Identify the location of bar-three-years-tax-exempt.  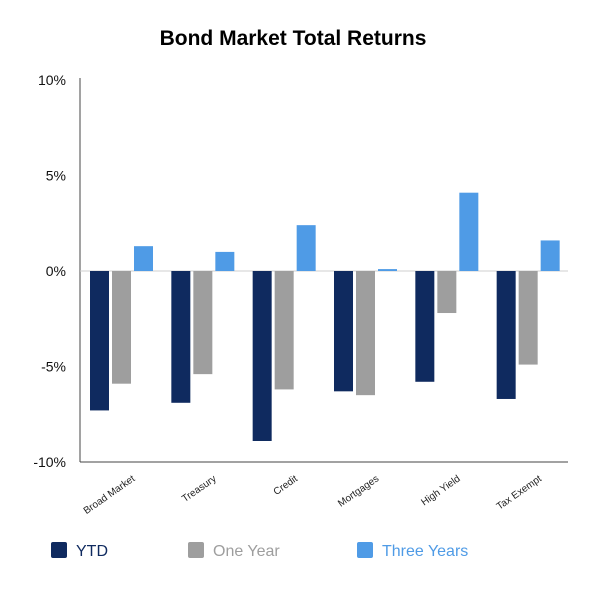
(550, 255).